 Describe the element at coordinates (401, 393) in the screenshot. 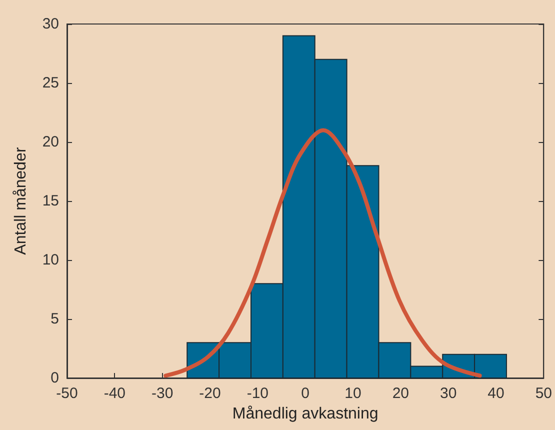

I see `x-tick-label: 20` at that location.